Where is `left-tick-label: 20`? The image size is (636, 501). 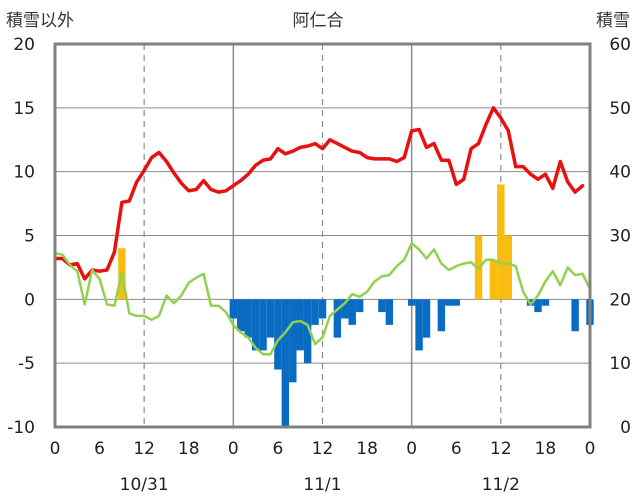
left-tick-label: 20 is located at coordinates (24, 45).